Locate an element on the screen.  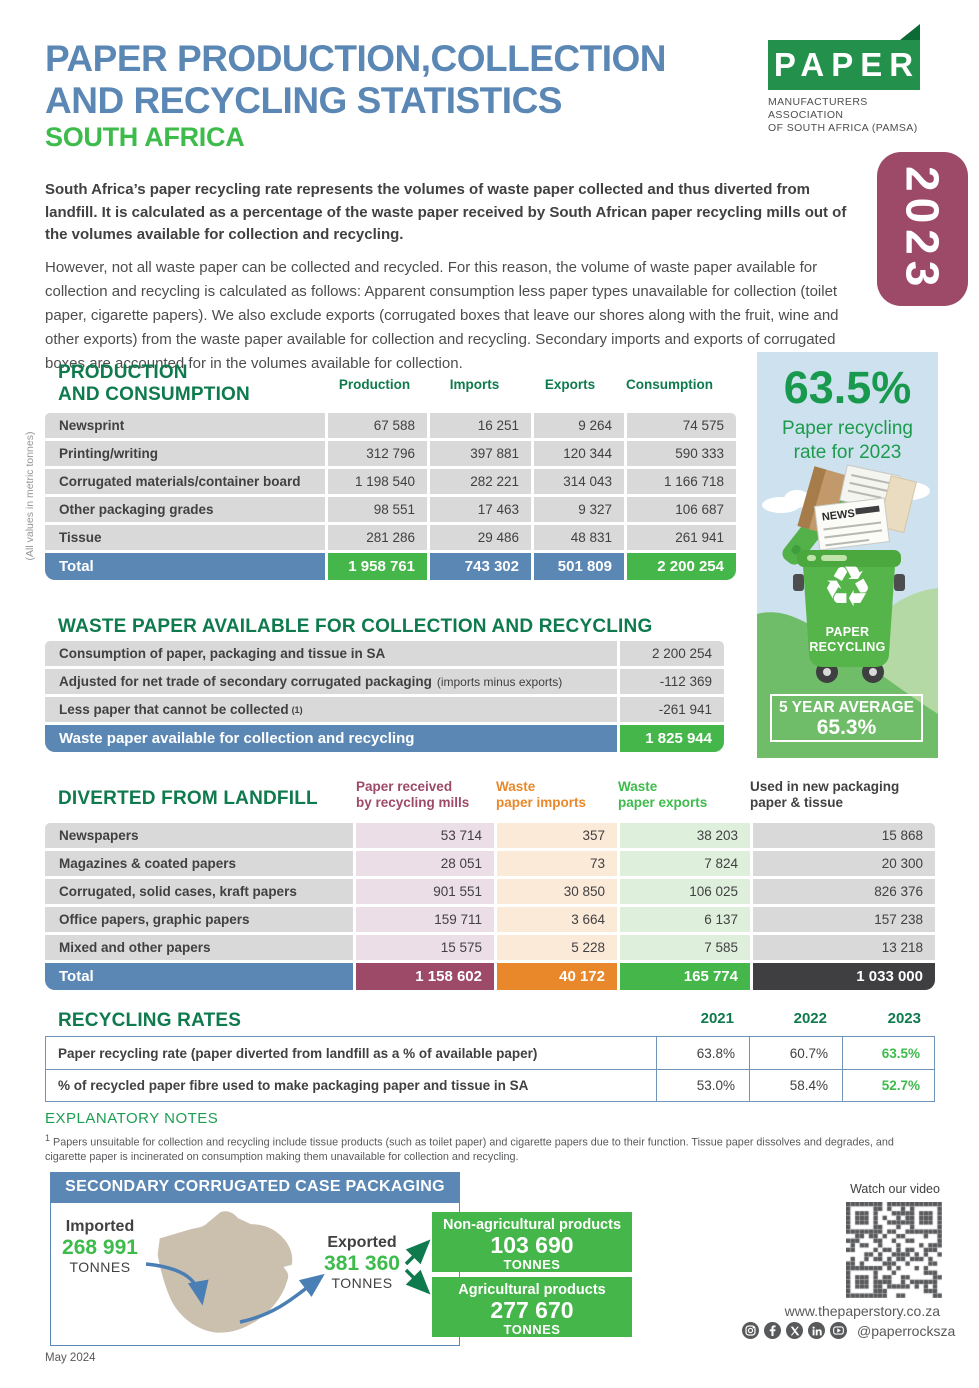
paper-logo-icon: PAPER is located at coordinates (844, 57).